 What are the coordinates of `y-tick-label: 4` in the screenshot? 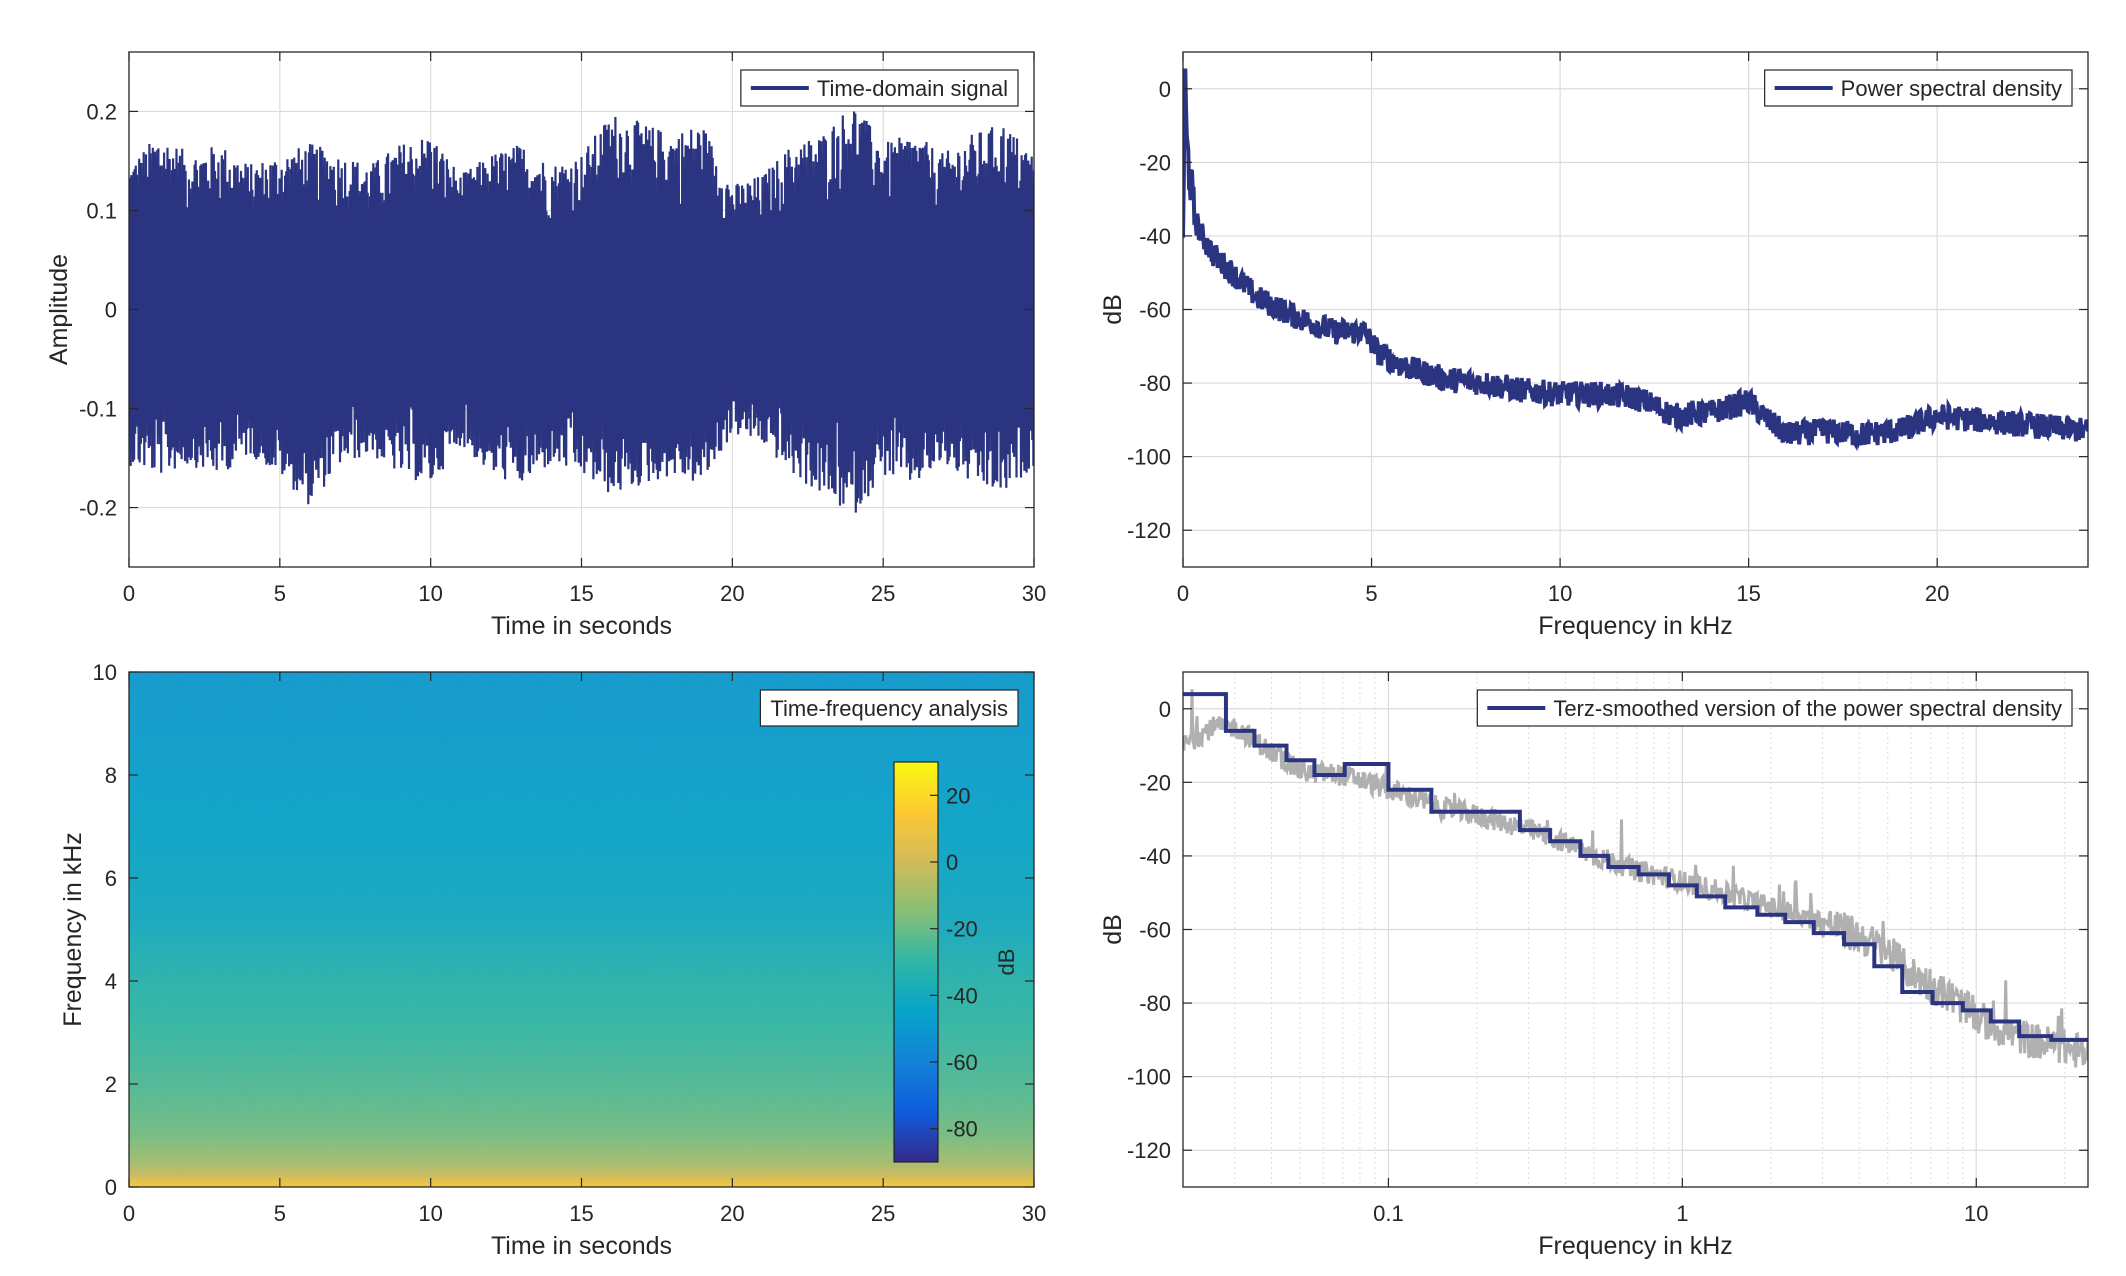 It's located at (111, 981).